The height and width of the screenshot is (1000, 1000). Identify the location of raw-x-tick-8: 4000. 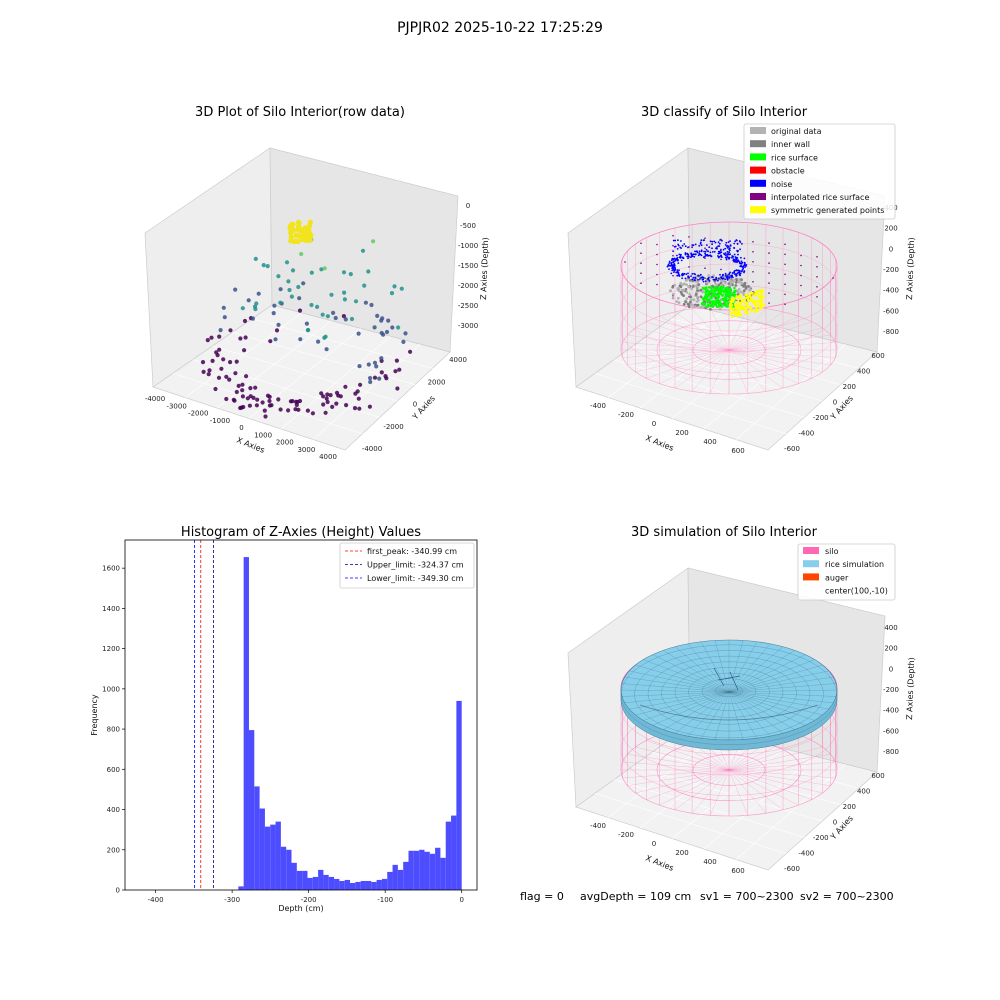
(328, 457).